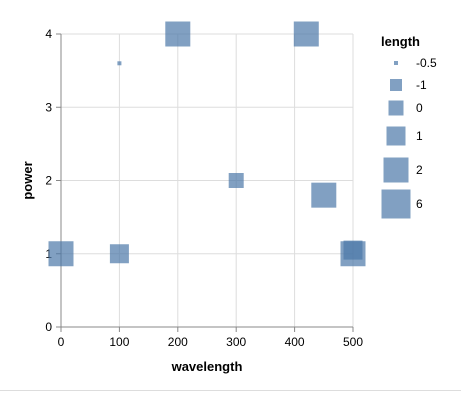 This screenshot has height=401, width=461. Describe the element at coordinates (230, 390) in the screenshot. I see `divider` at that location.